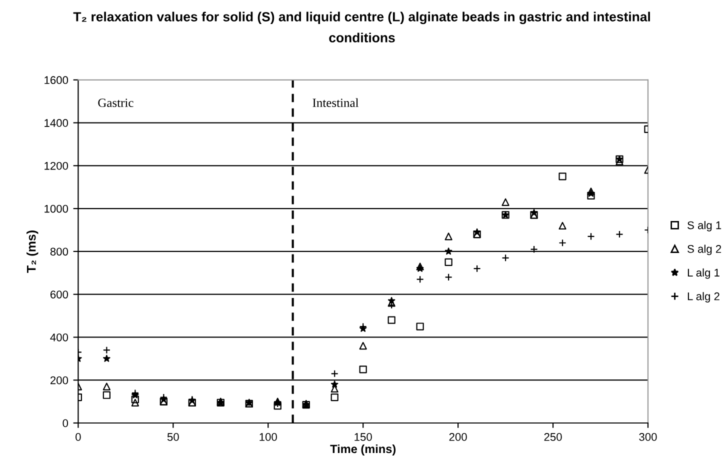 The height and width of the screenshot is (470, 724). What do you see at coordinates (116, 103) in the screenshot?
I see `annotation: Gastric` at bounding box center [116, 103].